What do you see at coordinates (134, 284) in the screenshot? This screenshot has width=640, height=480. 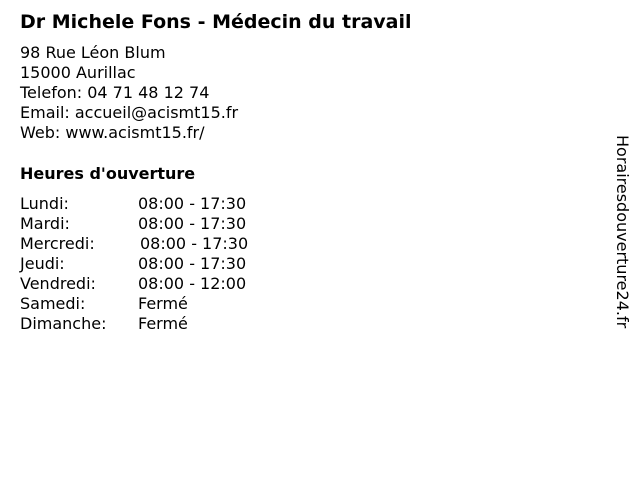 I see `hours-row: Vendredi: 08:00 - 12:00` at bounding box center [134, 284].